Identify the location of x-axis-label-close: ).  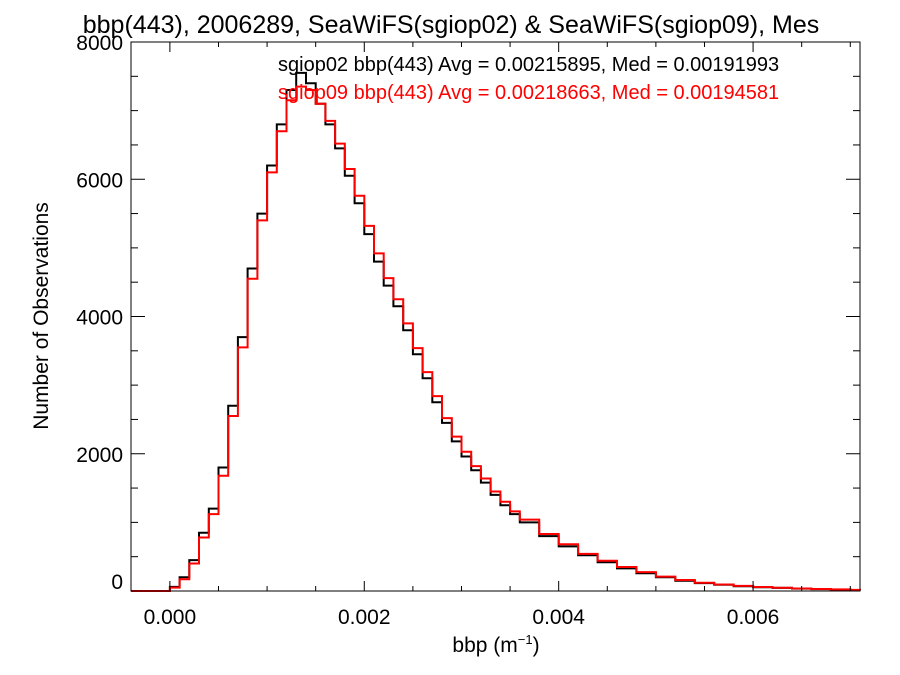
(536, 645).